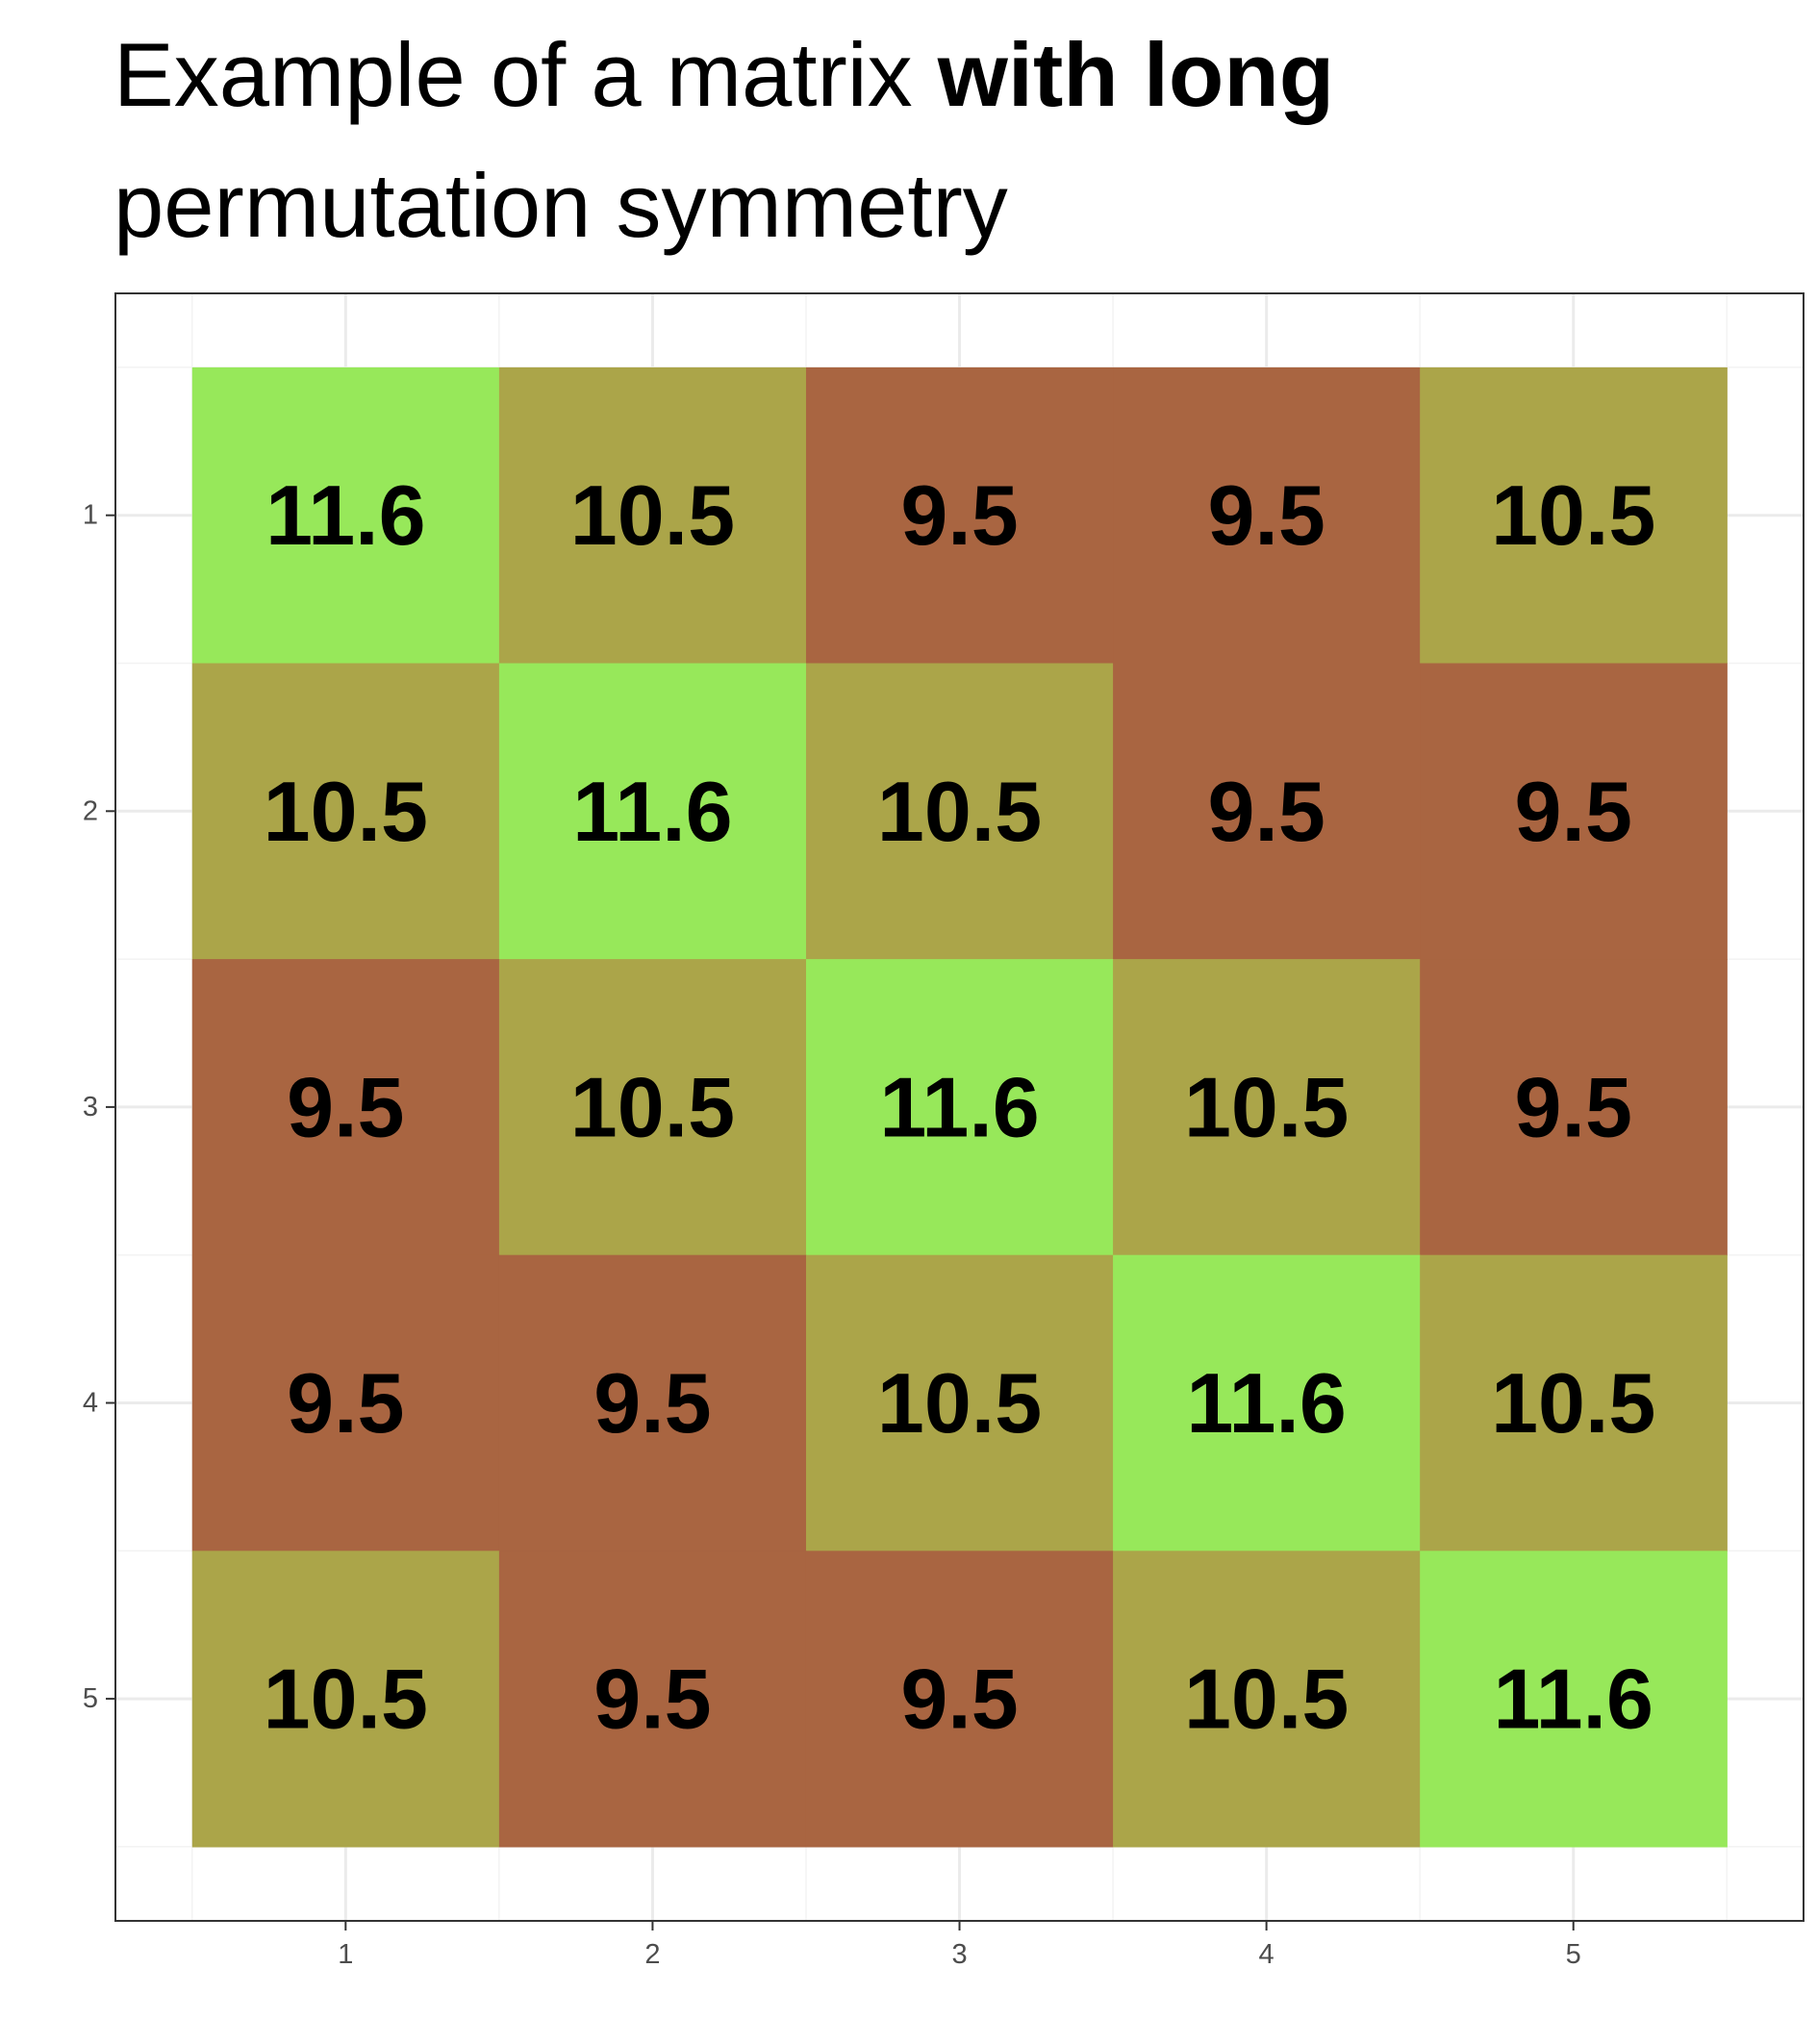 The width and height of the screenshot is (1817, 2044). What do you see at coordinates (1267, 1954) in the screenshot?
I see `x-tick-label: 4` at bounding box center [1267, 1954].